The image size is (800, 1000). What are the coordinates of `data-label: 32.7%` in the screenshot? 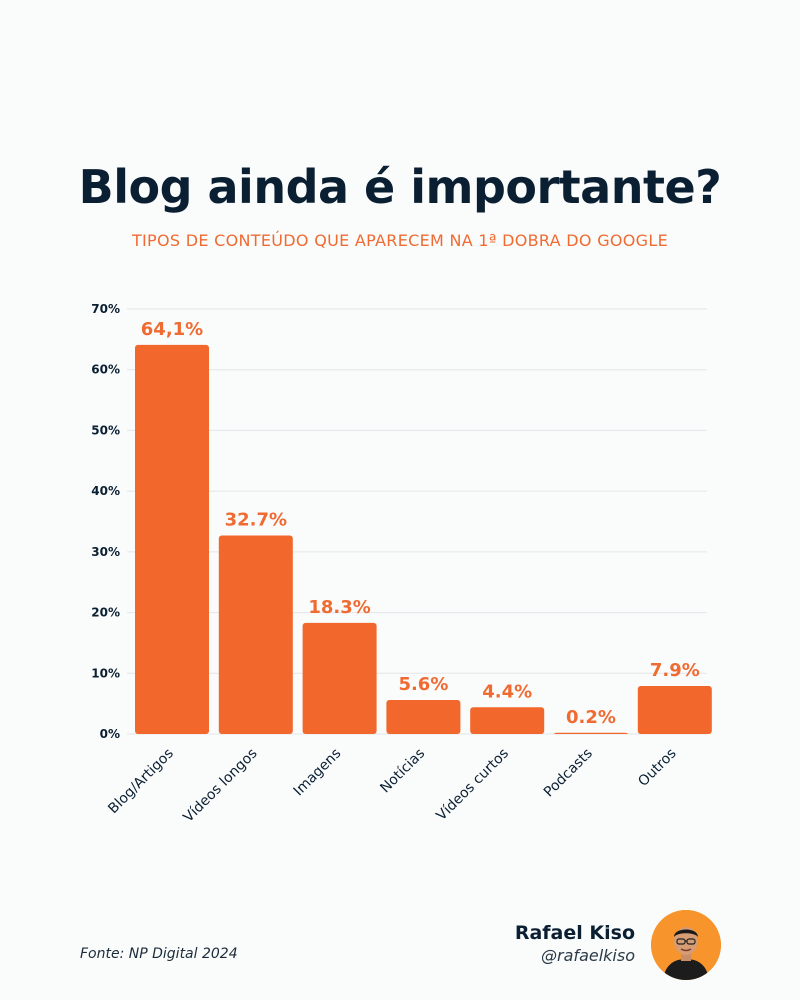 It's located at (256, 519).